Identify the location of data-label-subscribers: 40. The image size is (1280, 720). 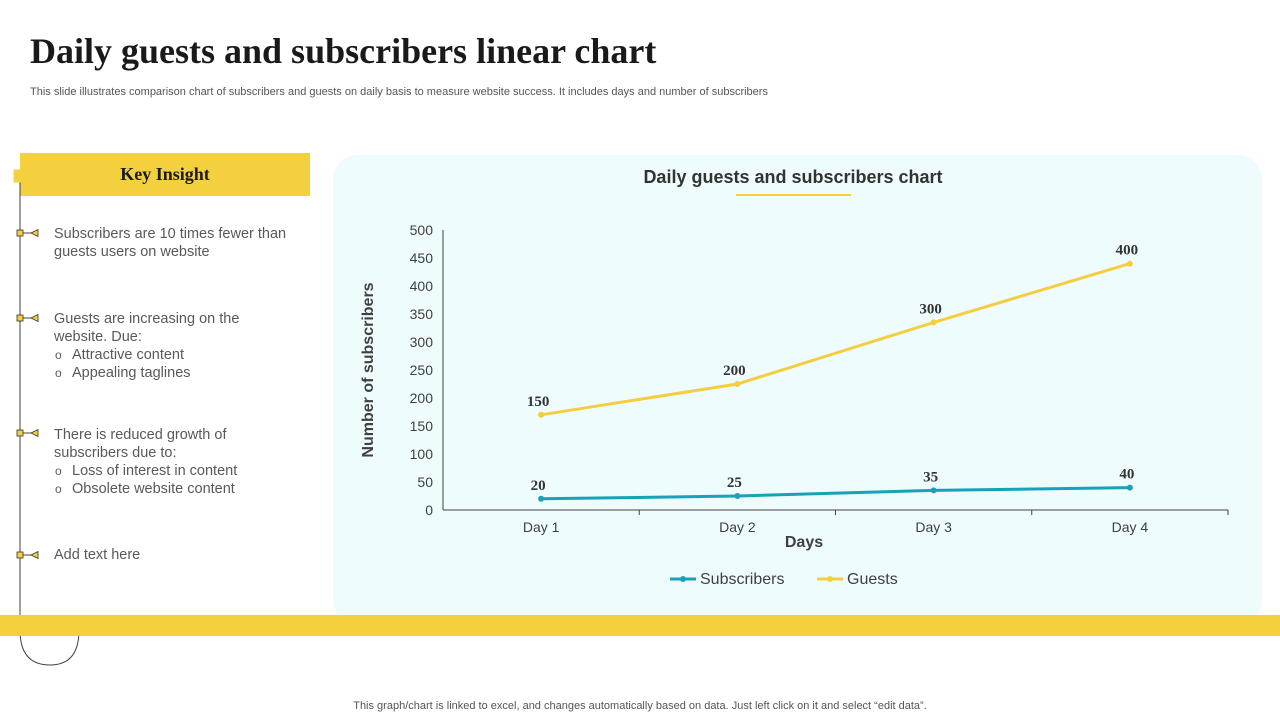
(1126, 475).